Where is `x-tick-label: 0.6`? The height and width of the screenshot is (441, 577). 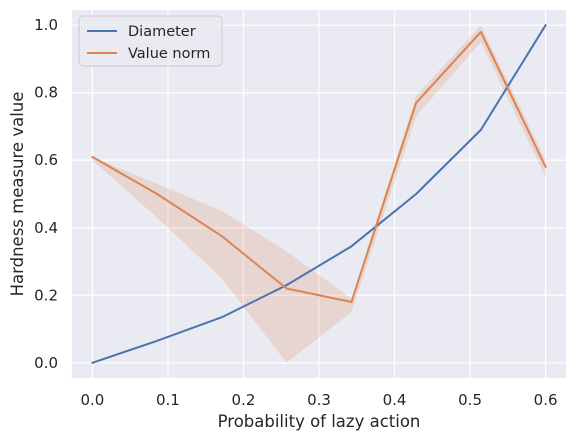 x-tick-label: 0.6 is located at coordinates (546, 400).